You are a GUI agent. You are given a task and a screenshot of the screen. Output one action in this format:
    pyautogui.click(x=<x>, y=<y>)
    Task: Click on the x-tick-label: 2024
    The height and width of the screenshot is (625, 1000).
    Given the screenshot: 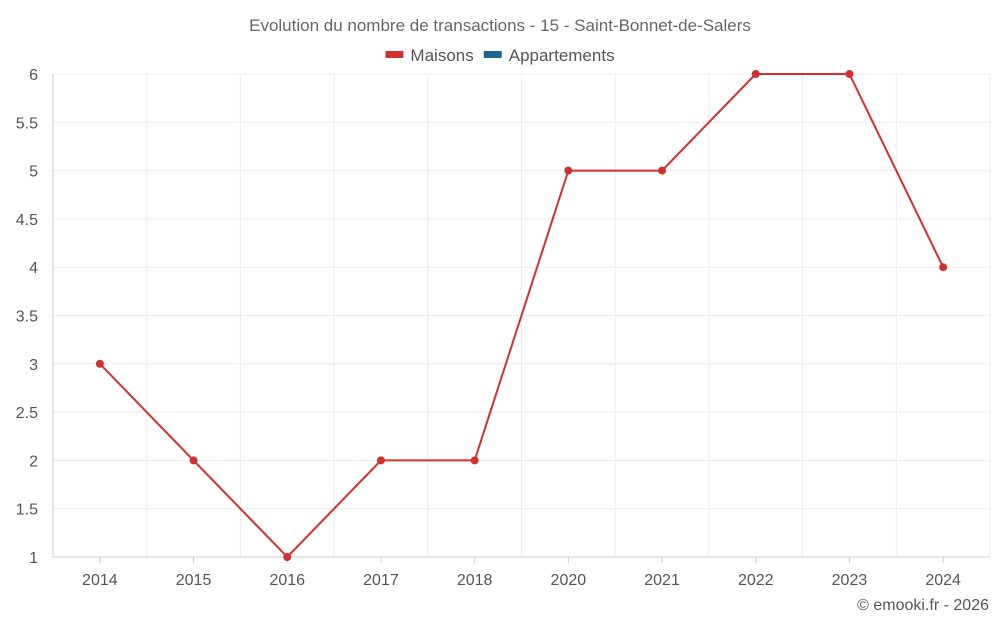 What is the action you would take?
    pyautogui.click(x=943, y=580)
    